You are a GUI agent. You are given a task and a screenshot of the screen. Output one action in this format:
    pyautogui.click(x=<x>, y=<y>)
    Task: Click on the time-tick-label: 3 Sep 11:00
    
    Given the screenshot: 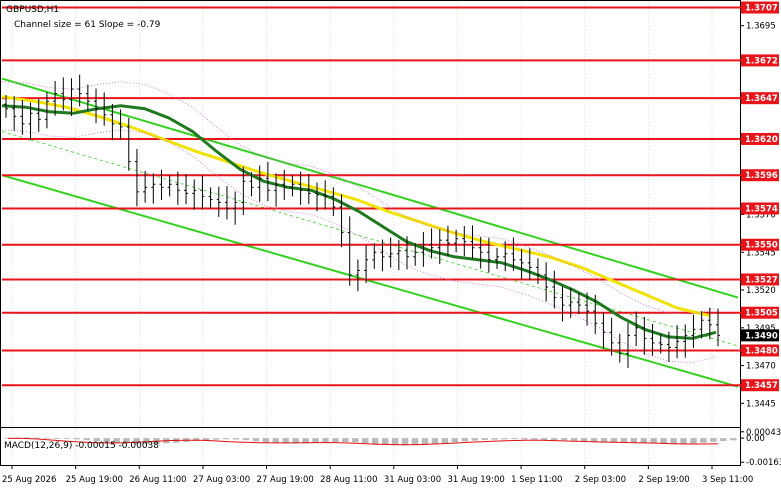 What is the action you would take?
    pyautogui.click(x=727, y=480)
    